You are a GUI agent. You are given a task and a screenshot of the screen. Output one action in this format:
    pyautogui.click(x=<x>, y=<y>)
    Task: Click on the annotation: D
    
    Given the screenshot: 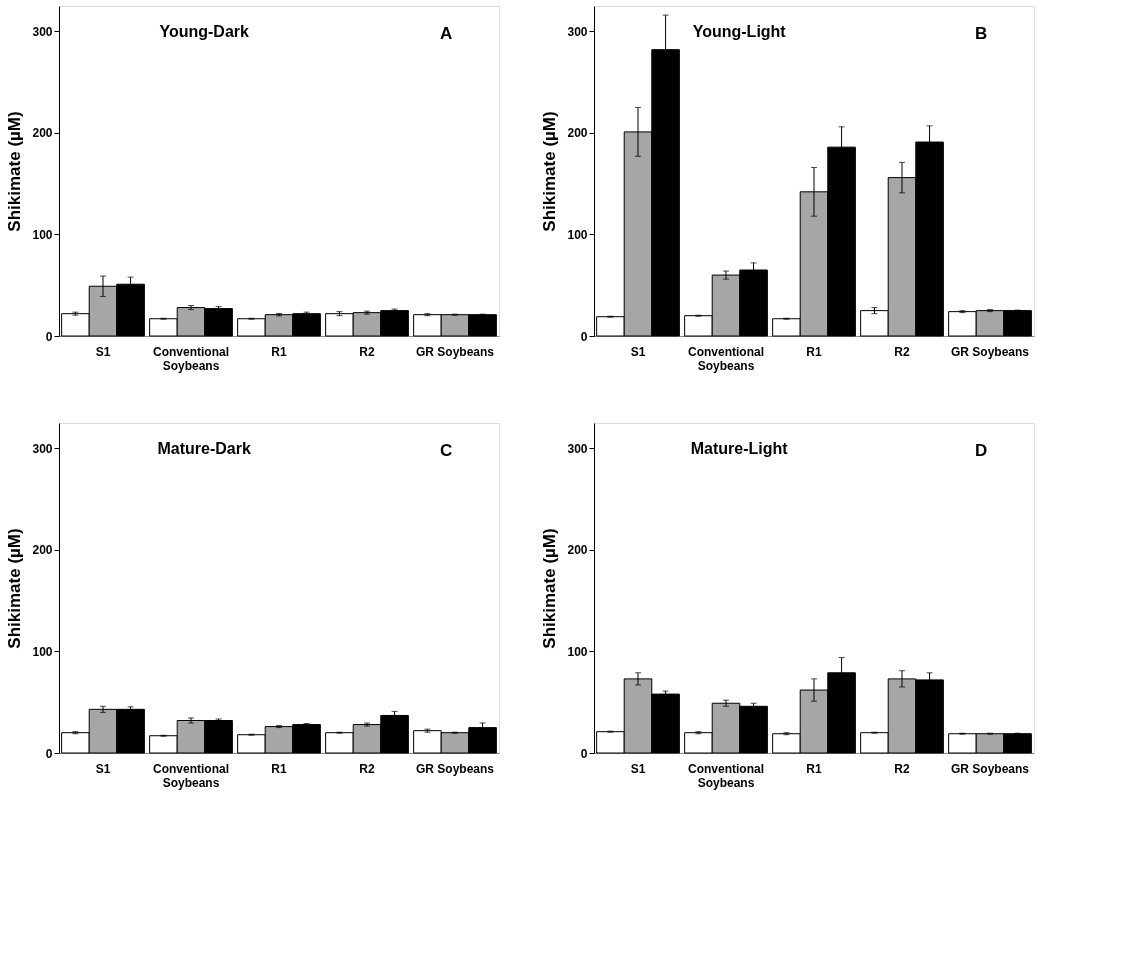 What is the action you would take?
    pyautogui.click(x=981, y=450)
    